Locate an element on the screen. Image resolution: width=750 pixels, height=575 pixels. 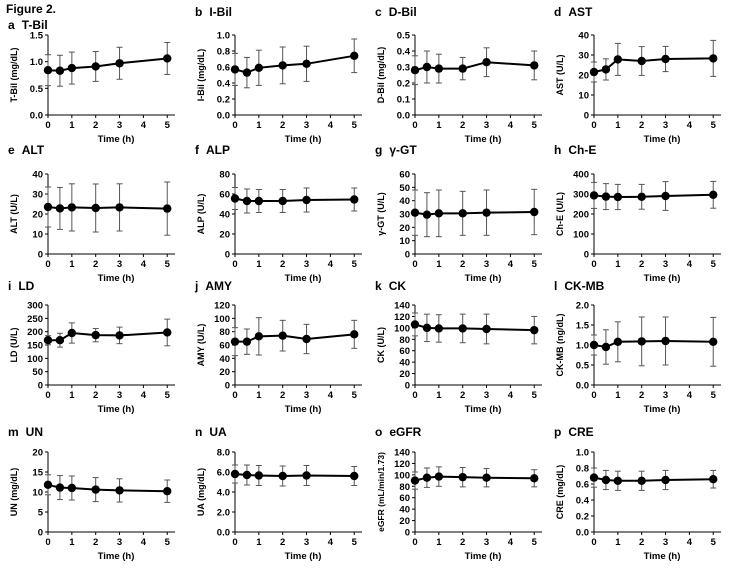
panel-title: n UA is located at coordinates (211, 432).